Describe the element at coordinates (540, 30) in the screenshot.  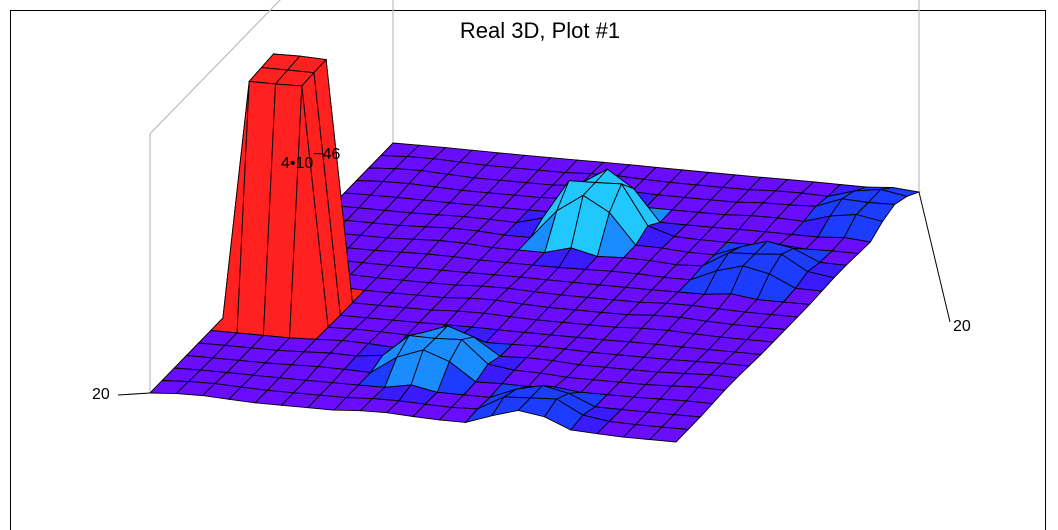
I see `chart-title: Real 3D, Plot #1` at that location.